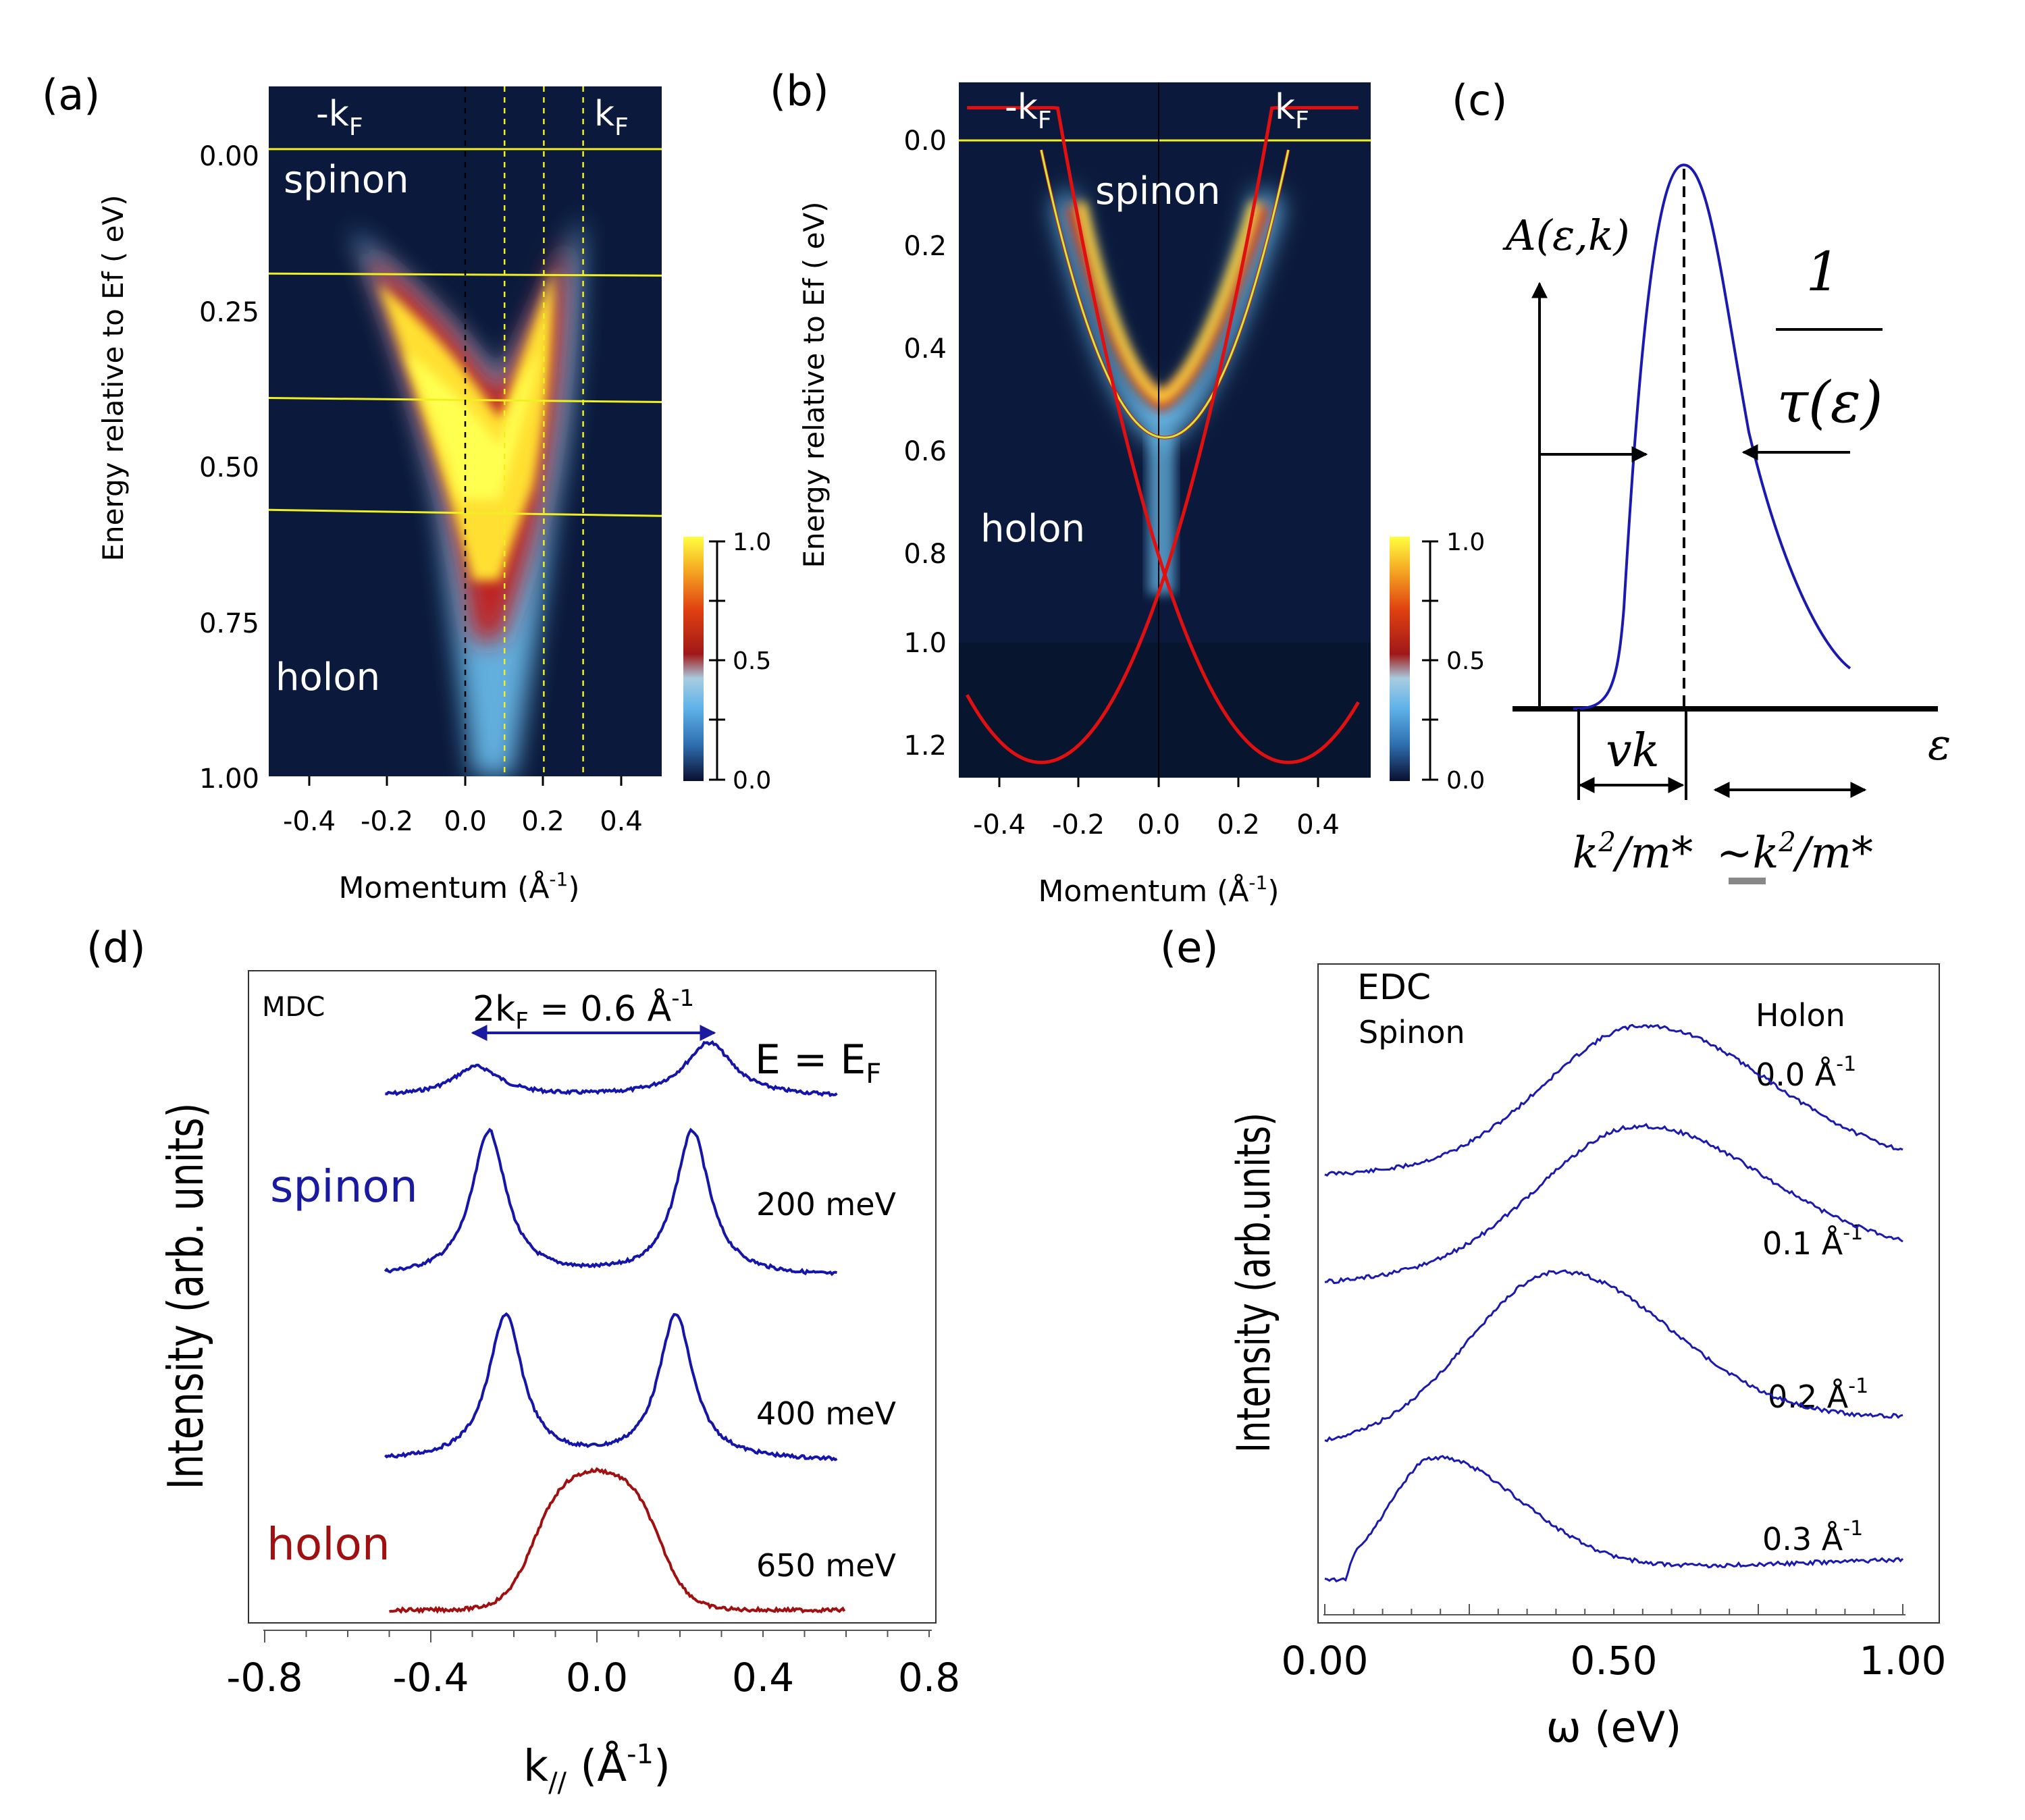 The height and width of the screenshot is (1820, 2025). What do you see at coordinates (229, 156) in the screenshot?
I see `panel-a-ytick: 0.00` at bounding box center [229, 156].